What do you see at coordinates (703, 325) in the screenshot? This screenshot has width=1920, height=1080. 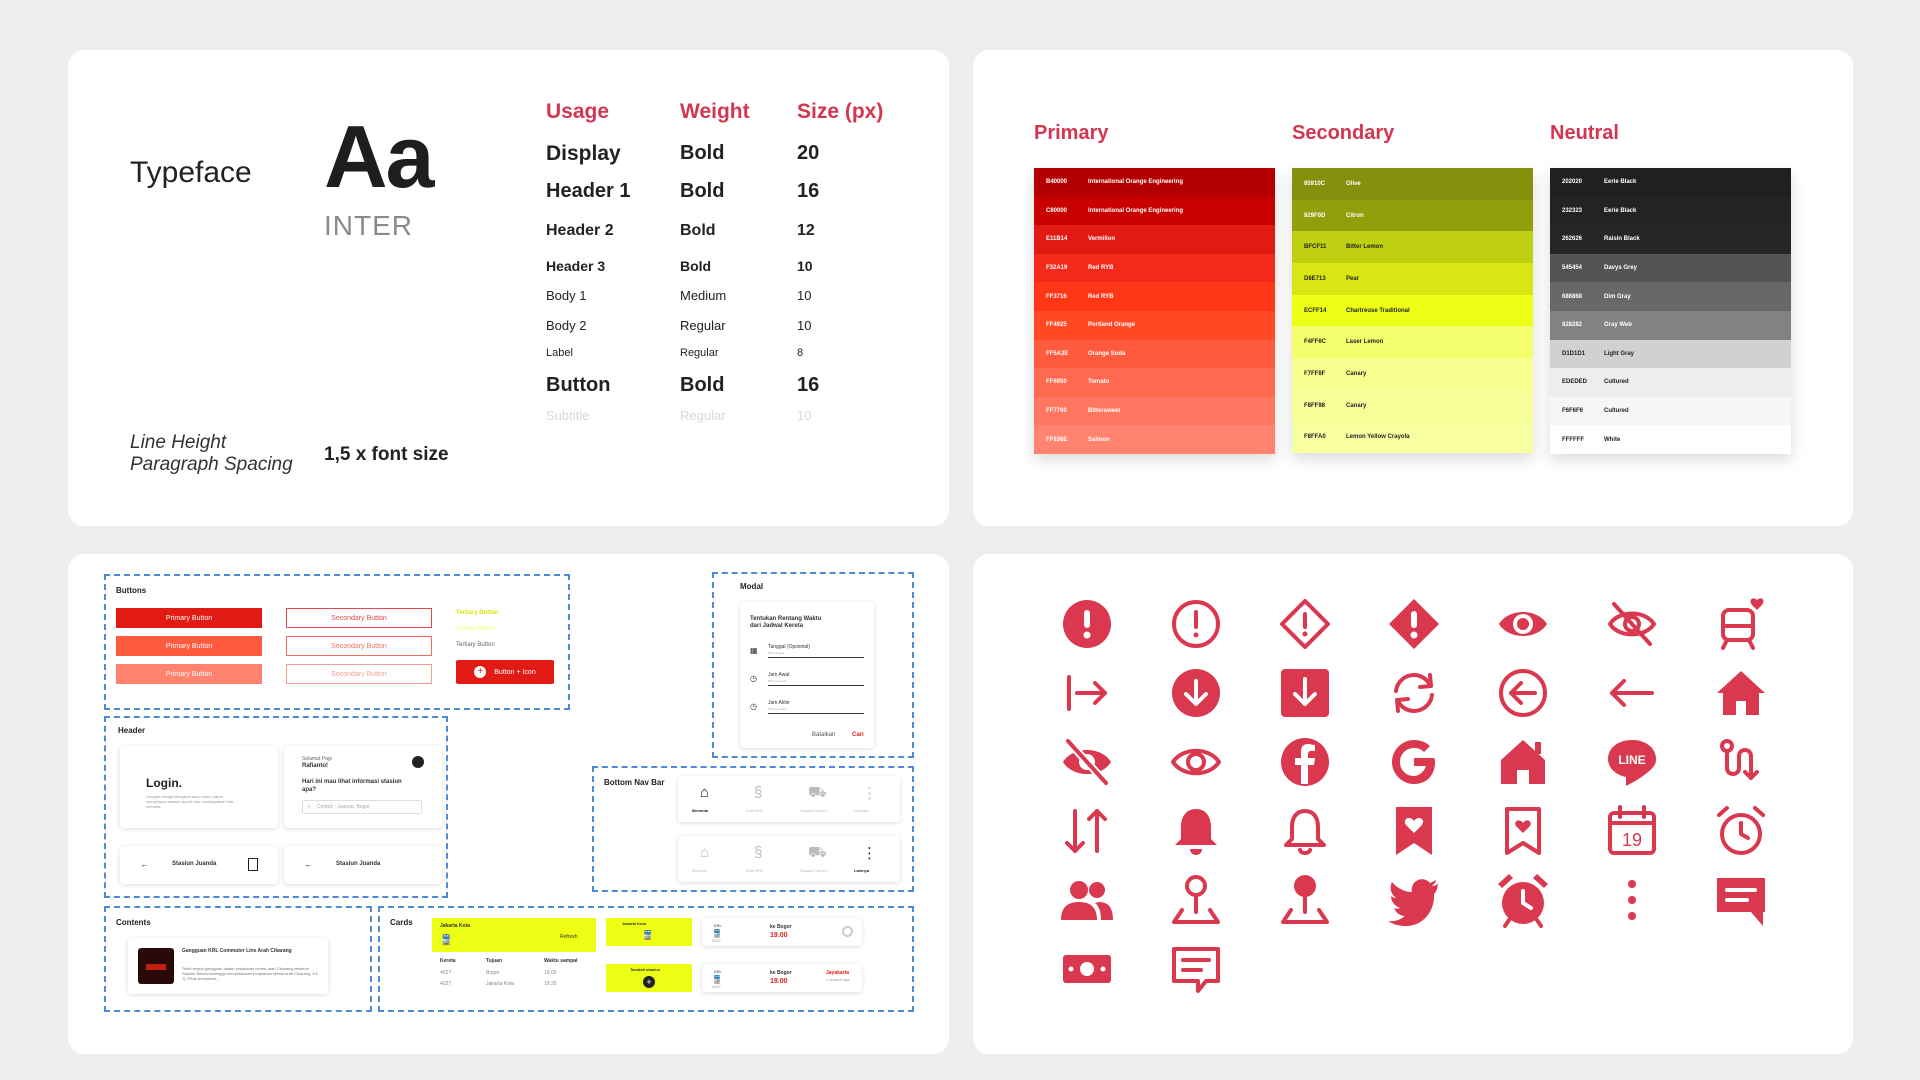 I see `type-weight: Regular` at bounding box center [703, 325].